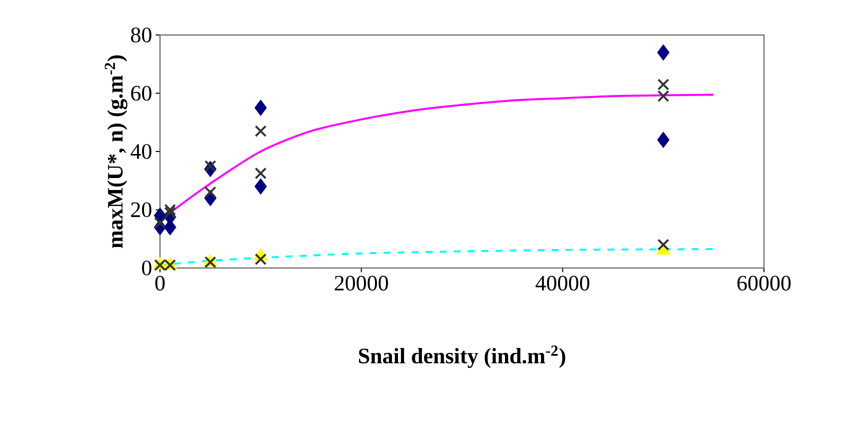  I want to click on x-tick-label: 20000, so click(361, 283).